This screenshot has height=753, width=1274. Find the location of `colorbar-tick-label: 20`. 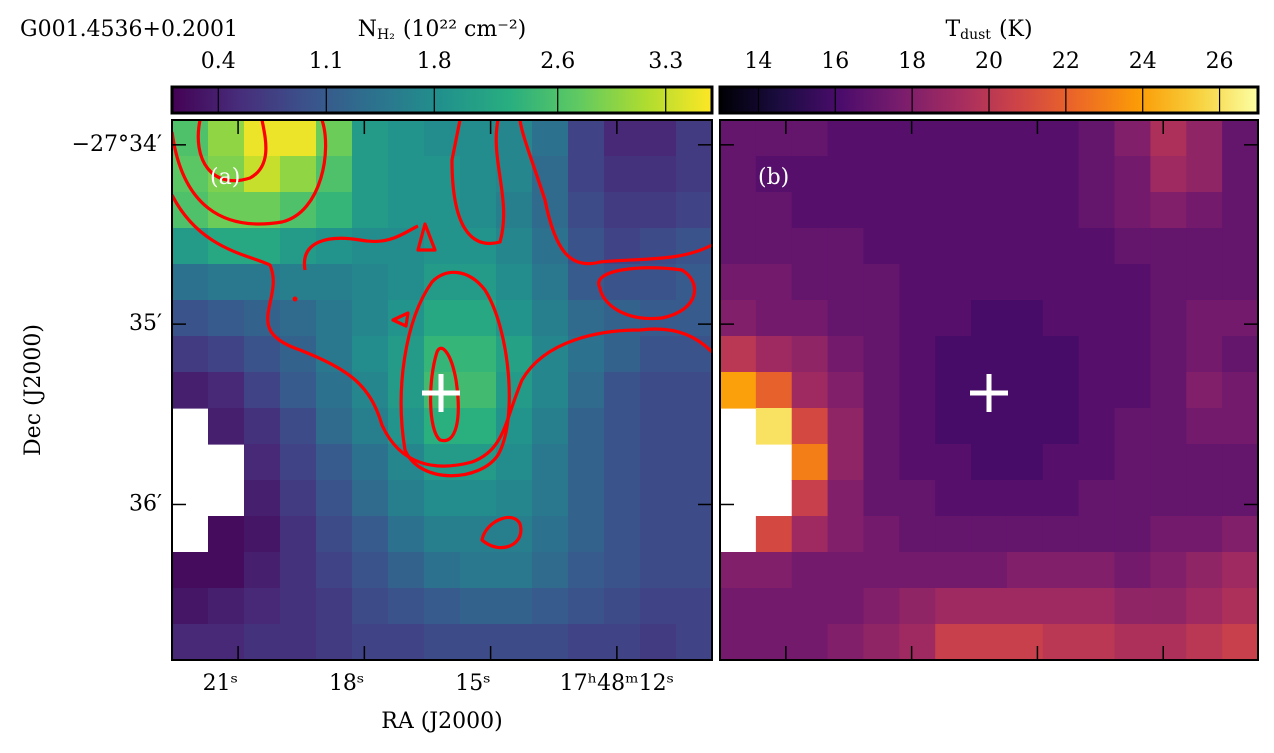

colorbar-tick-label: 20 is located at coordinates (989, 61).